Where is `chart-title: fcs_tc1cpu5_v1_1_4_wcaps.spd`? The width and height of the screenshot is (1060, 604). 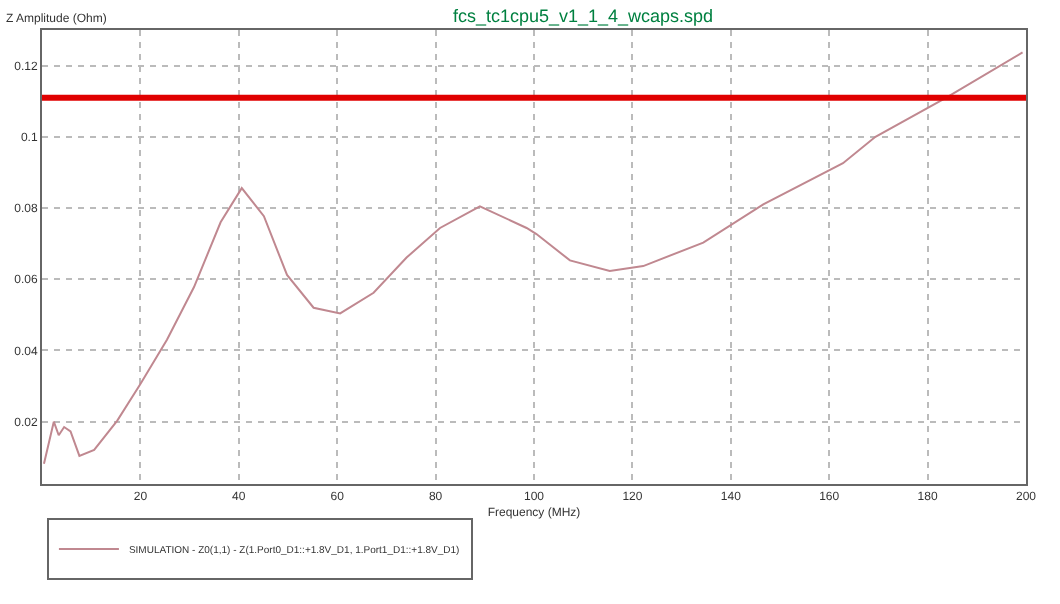 chart-title: fcs_tc1cpu5_v1_1_4_wcaps.spd is located at coordinates (583, 15).